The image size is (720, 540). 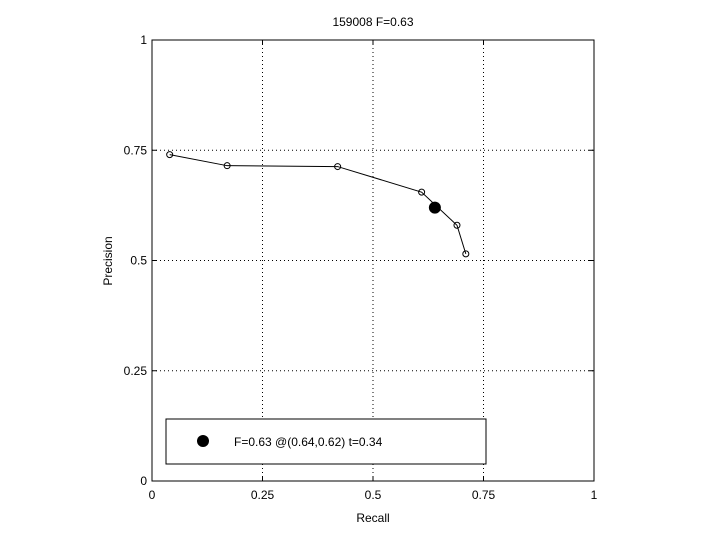 I want to click on legend-marker, so click(x=203, y=441).